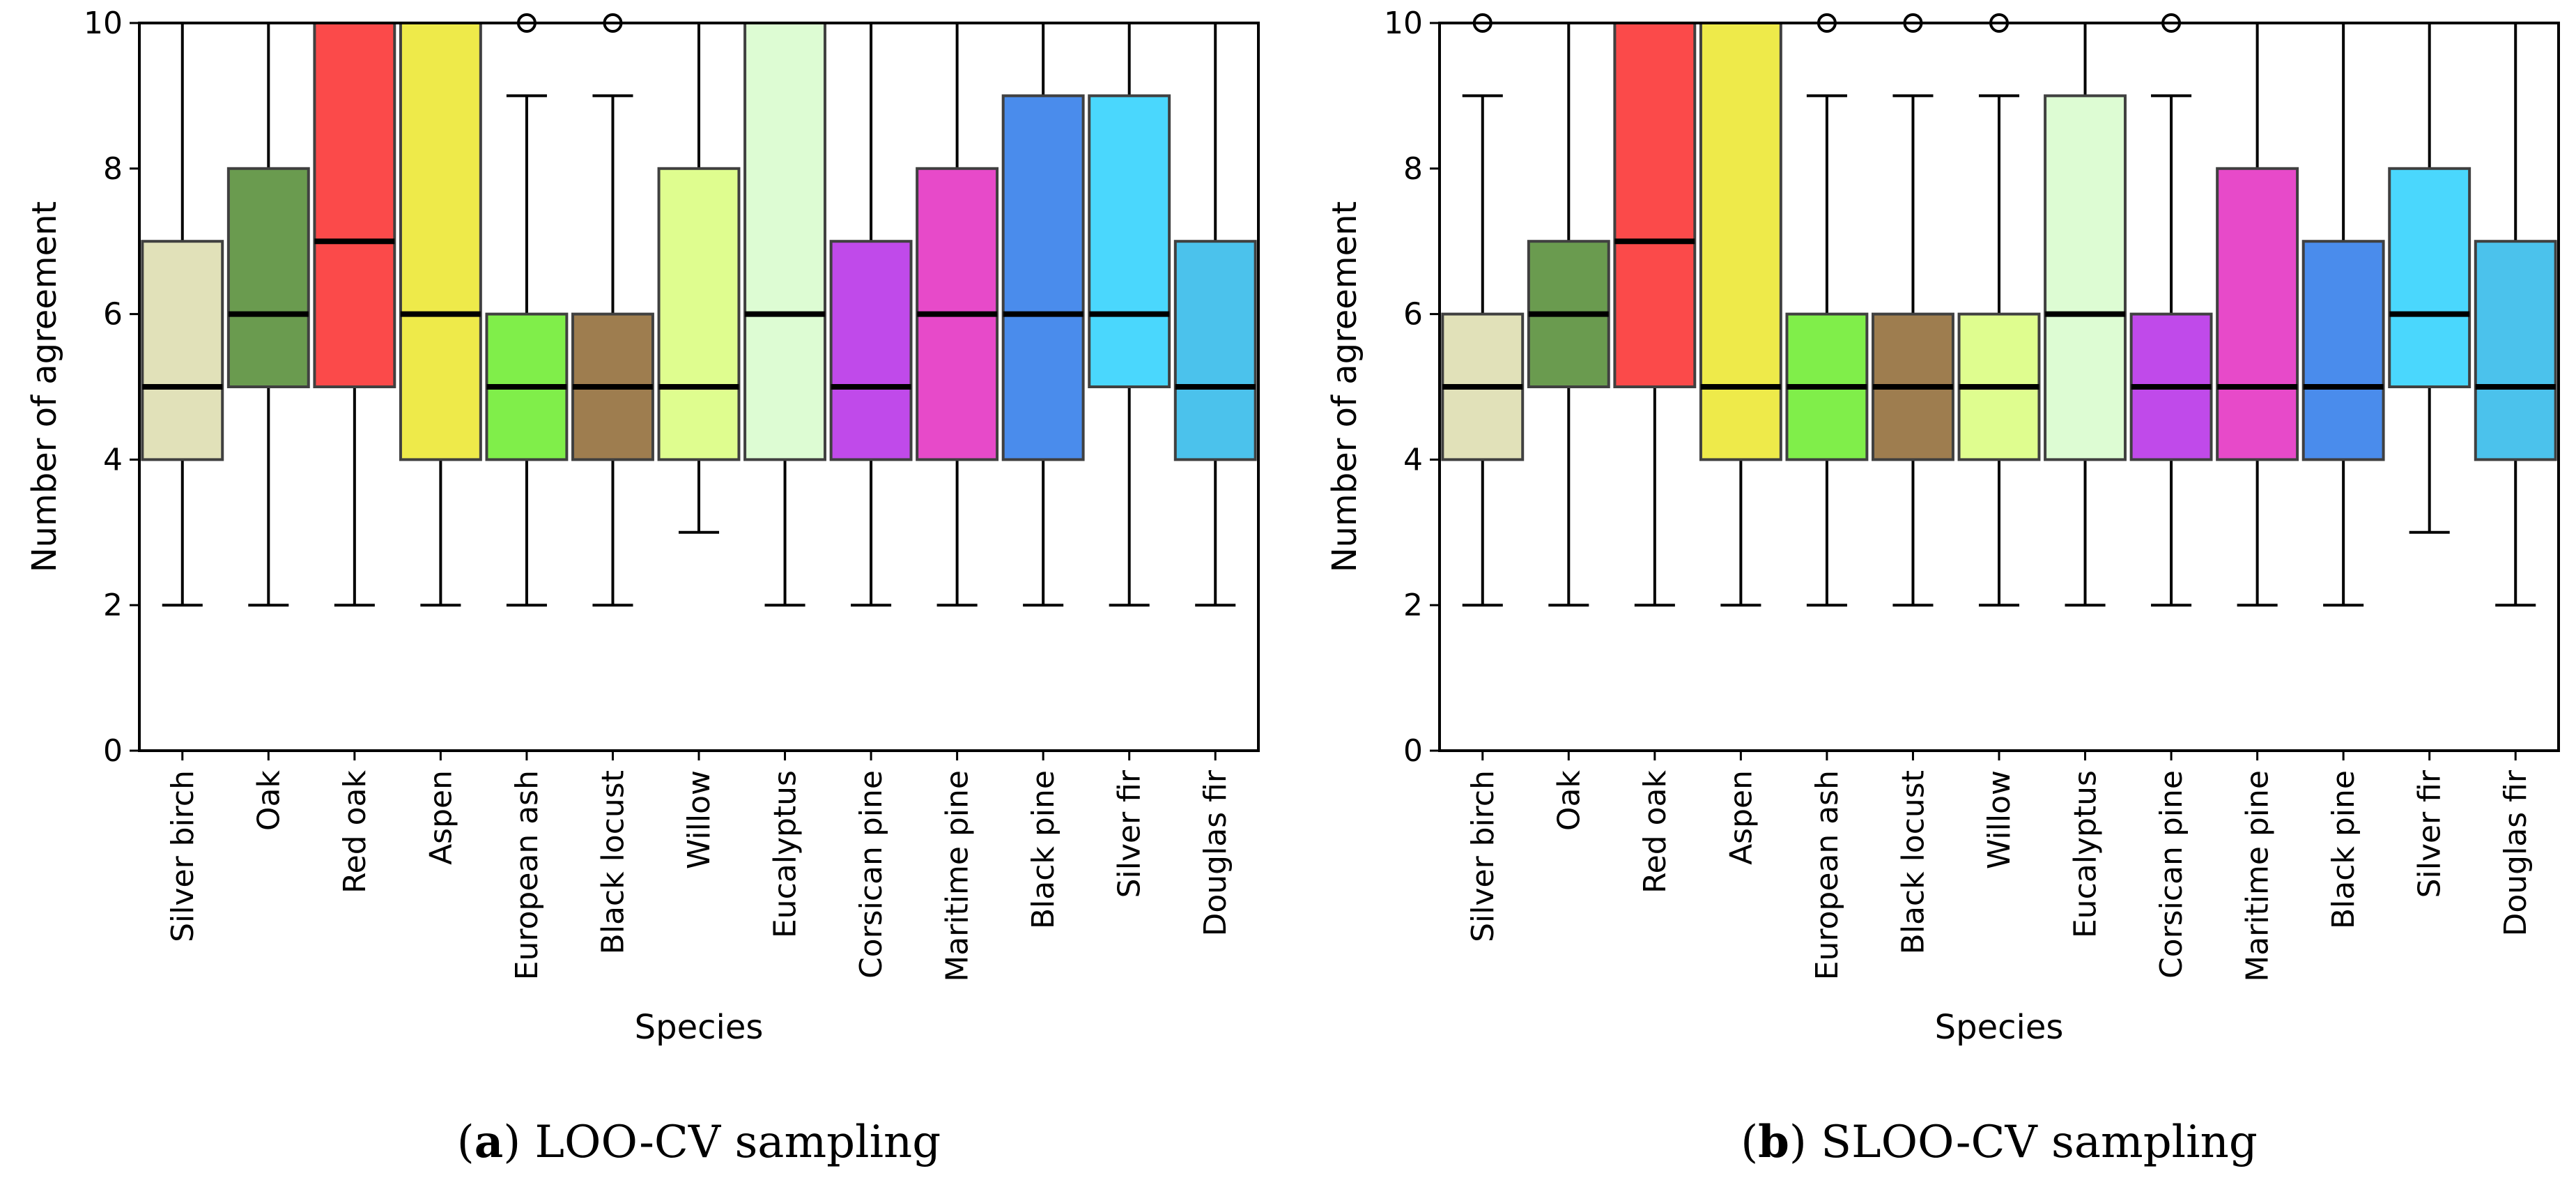  What do you see at coordinates (2039, 1142) in the screenshot?
I see `caption-label: SLOO-CV sampling` at bounding box center [2039, 1142].